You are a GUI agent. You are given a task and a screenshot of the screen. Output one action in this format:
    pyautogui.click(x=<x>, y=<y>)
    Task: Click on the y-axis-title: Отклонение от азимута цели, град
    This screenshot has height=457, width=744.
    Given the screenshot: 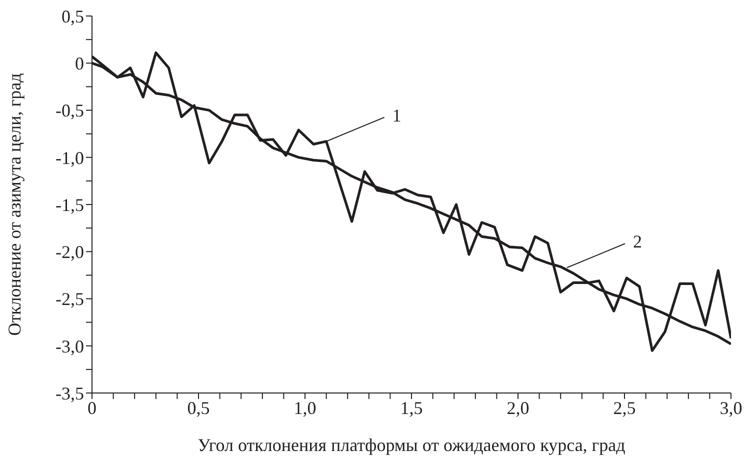 What is the action you would take?
    pyautogui.click(x=14, y=204)
    